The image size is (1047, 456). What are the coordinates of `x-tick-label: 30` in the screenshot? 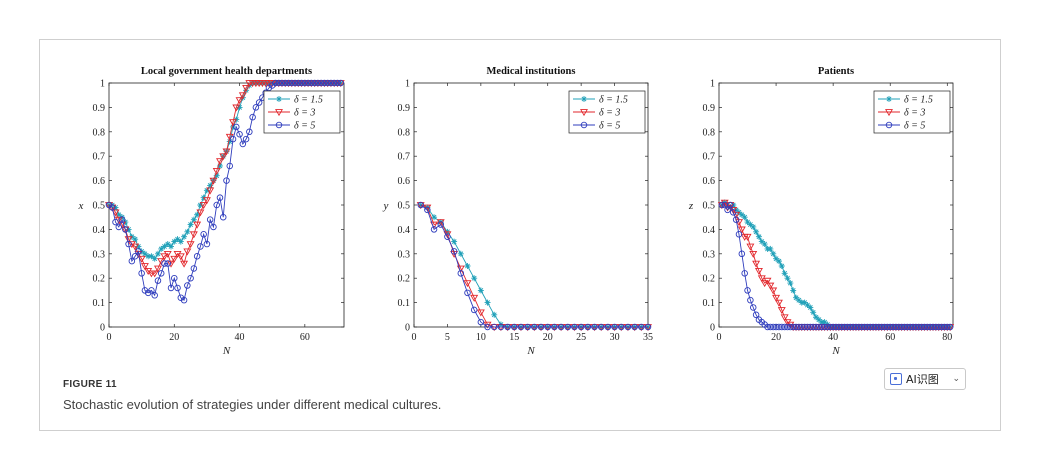 It's located at (615, 337).